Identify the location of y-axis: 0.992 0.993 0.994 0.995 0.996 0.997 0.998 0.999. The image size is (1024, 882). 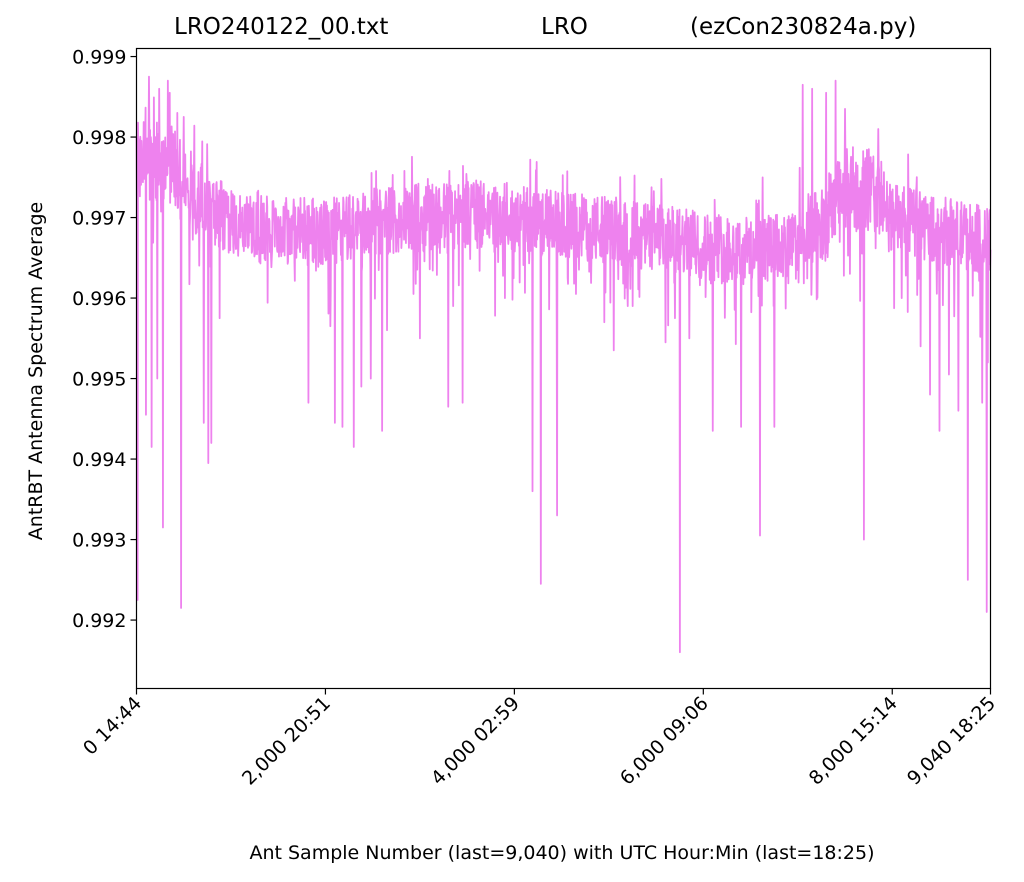
(104, 339).